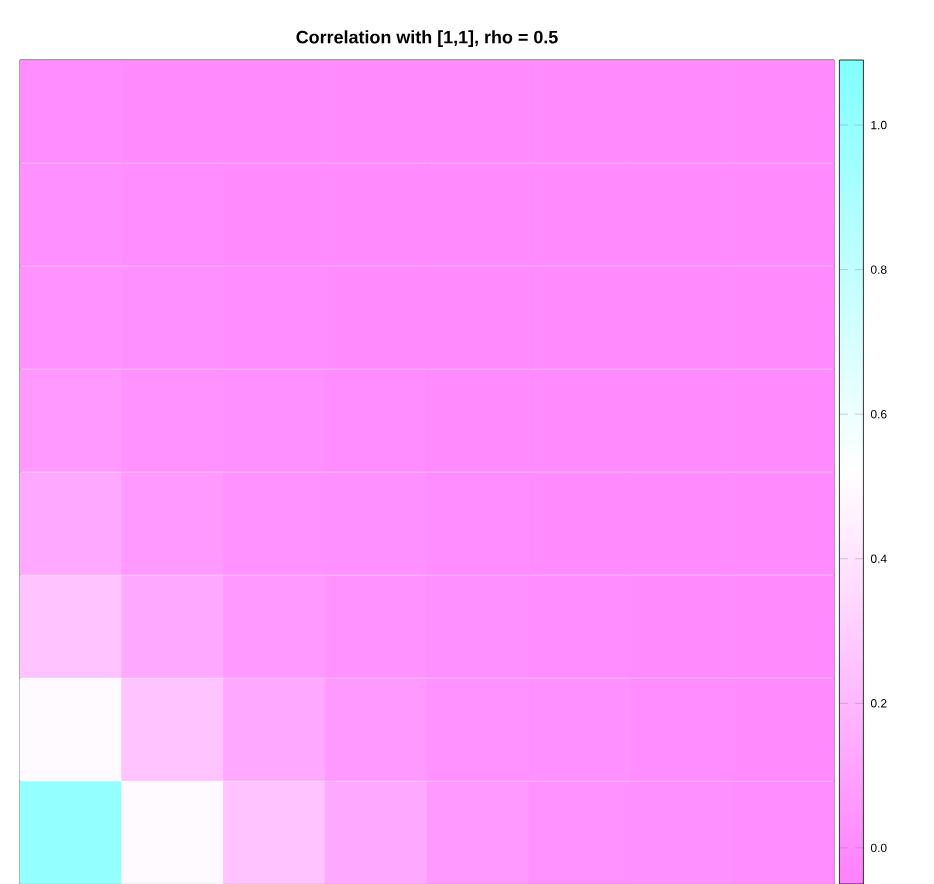  What do you see at coordinates (427, 39) in the screenshot?
I see `chart-title: Correlation with [1,1], rho = 0.5` at bounding box center [427, 39].